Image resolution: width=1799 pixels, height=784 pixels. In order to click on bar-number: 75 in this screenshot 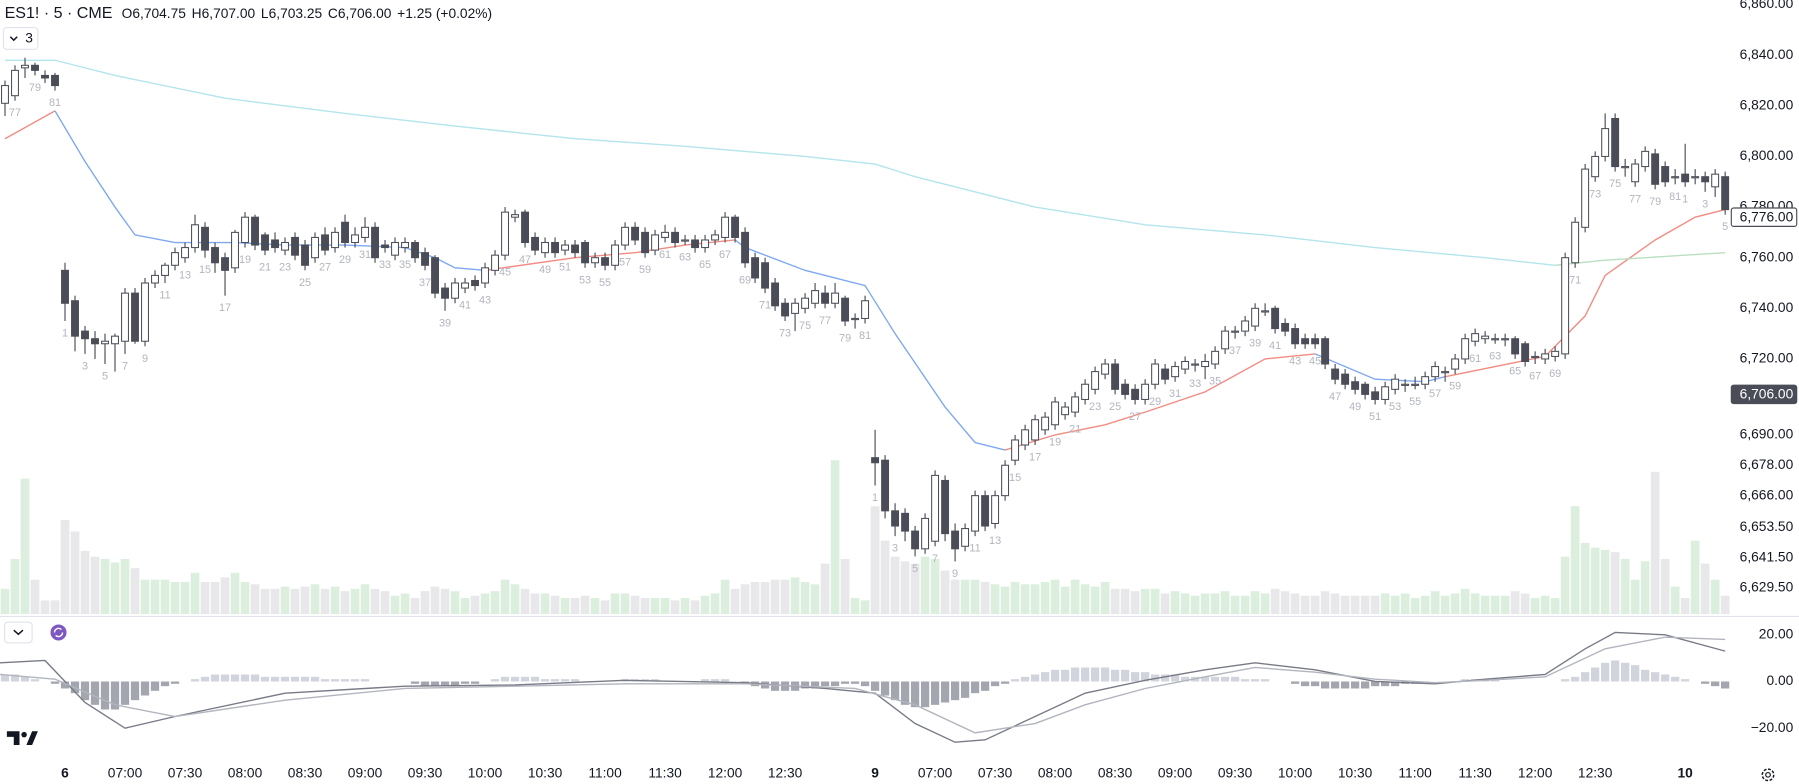, I will do `click(805, 326)`.